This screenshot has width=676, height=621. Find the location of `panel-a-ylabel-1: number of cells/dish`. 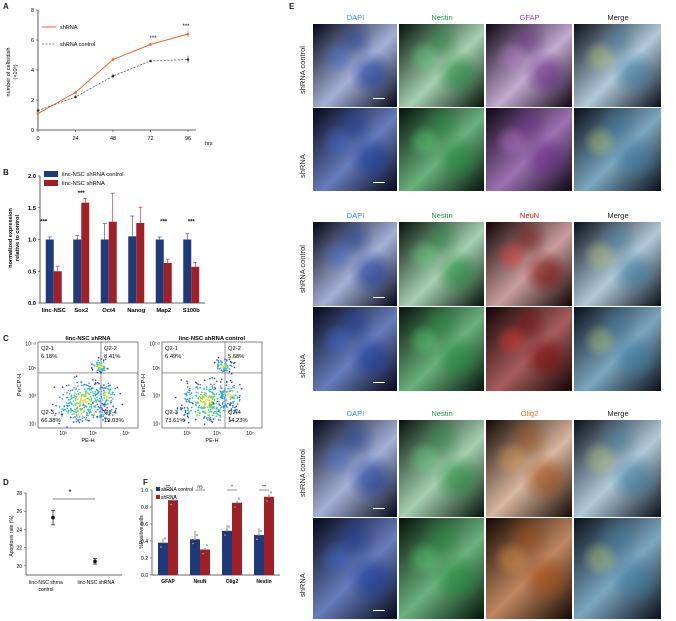

panel-a-ylabel-1: number of cells/dish is located at coordinates (9, 72).